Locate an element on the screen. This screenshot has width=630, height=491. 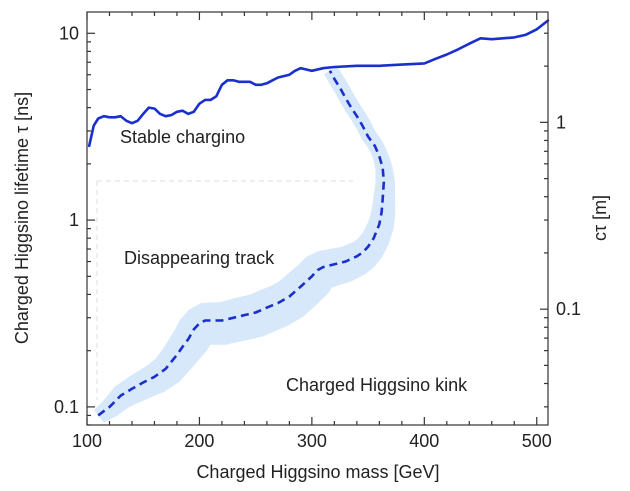
y2-tick-label: 0.1 is located at coordinates (568, 309).